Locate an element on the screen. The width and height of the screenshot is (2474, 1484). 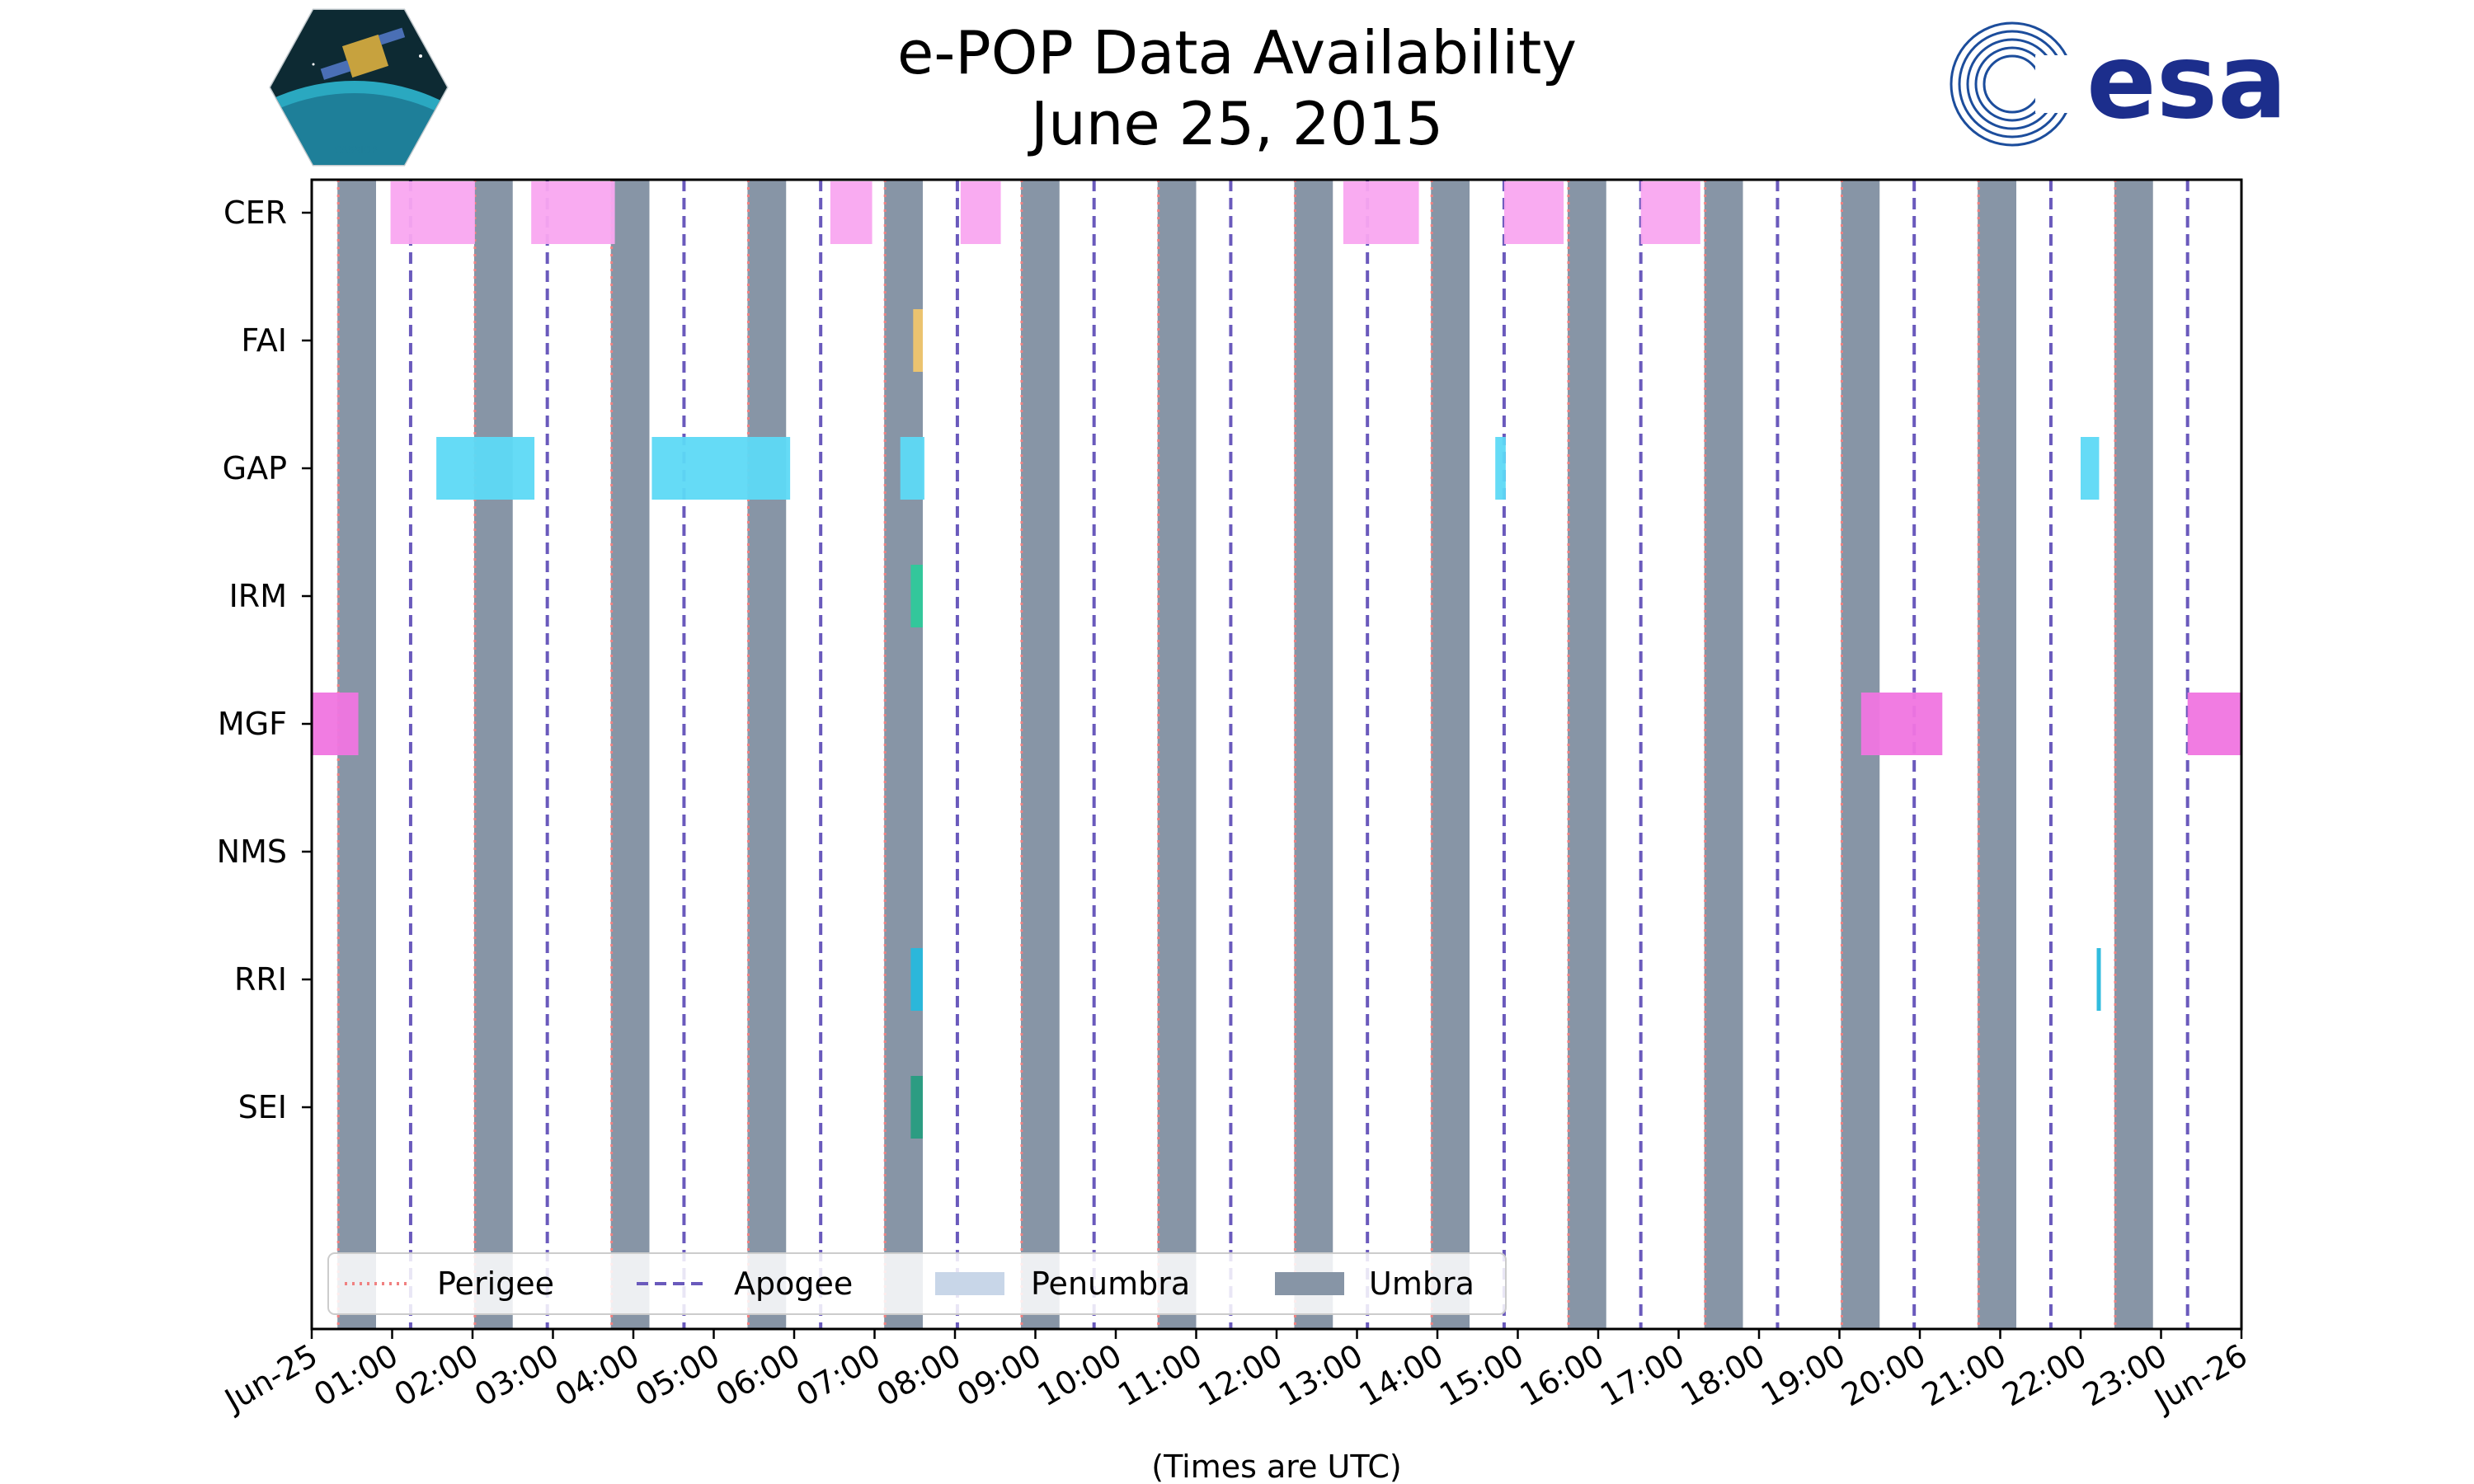
legend-box is located at coordinates (917, 1283).